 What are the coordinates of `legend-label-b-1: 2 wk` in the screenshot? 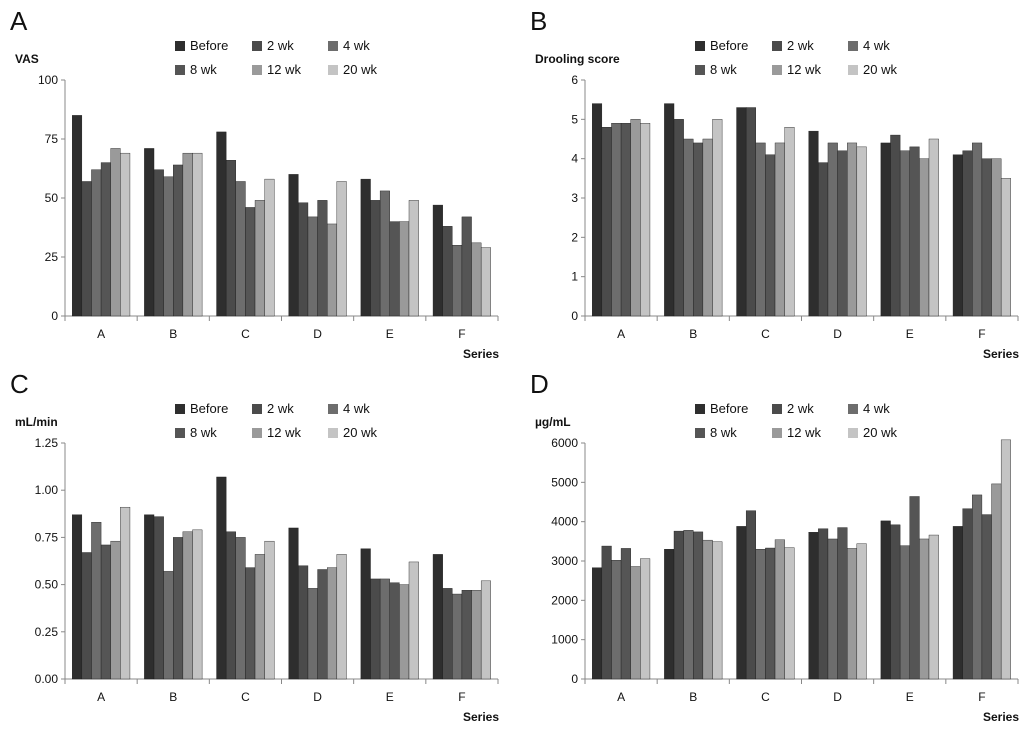 It's located at (800, 45).